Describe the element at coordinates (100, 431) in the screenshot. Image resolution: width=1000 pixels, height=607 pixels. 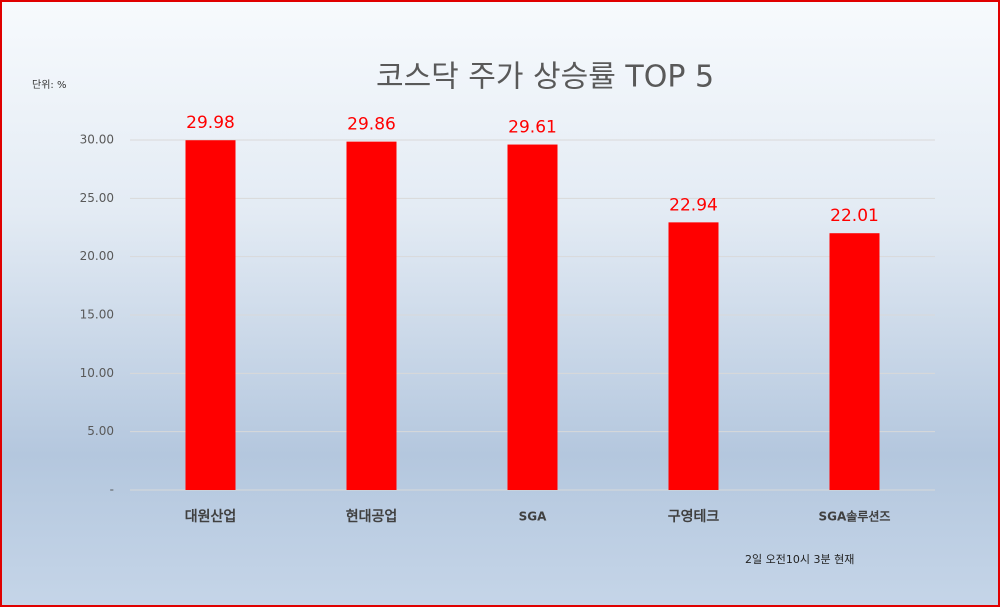
I see `y-tick-label: 5.00` at that location.